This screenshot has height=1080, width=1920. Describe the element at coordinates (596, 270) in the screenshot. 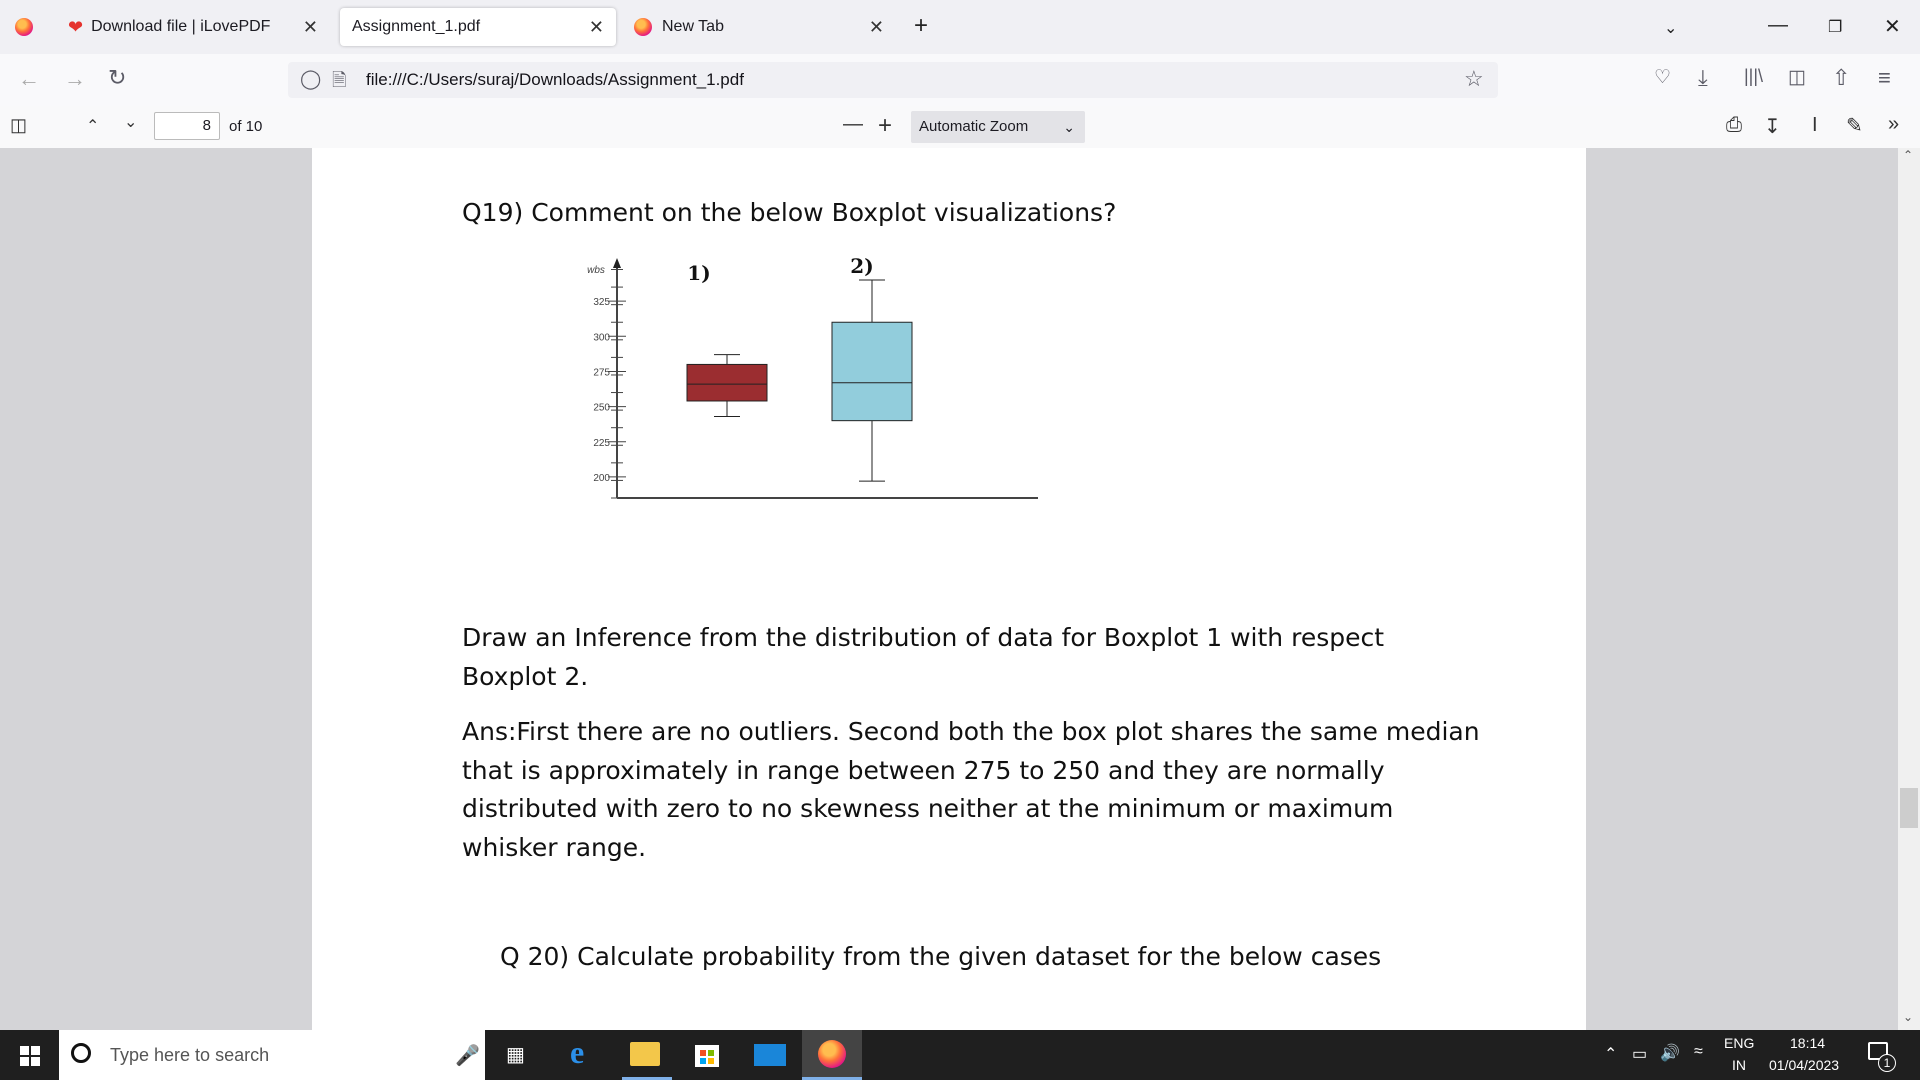

I see `y-axis-label: wbs` at that location.